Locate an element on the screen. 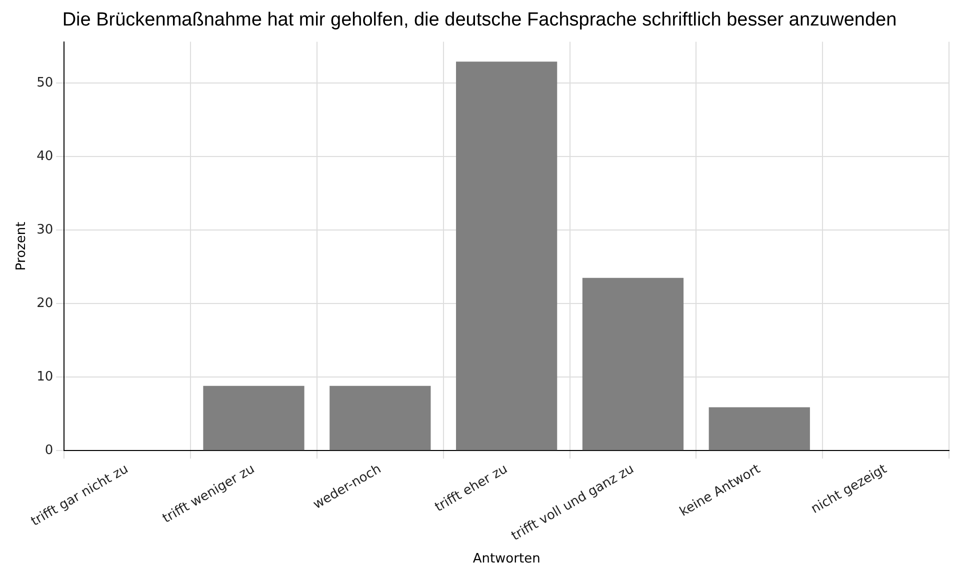 Image resolution: width=959 pixels, height=576 pixels. y-tick-label: 10 is located at coordinates (45, 376).